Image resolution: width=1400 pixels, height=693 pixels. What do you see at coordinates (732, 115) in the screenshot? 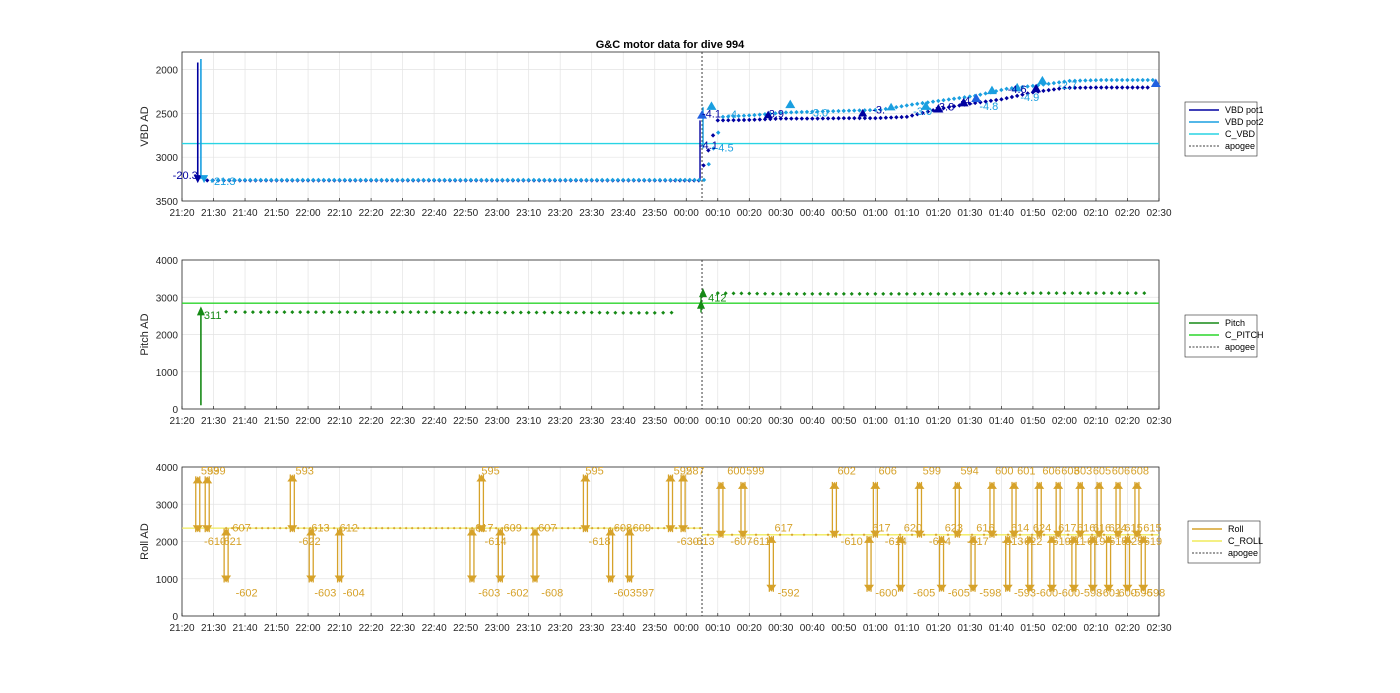
I see `data-label: -4` at bounding box center [732, 115].